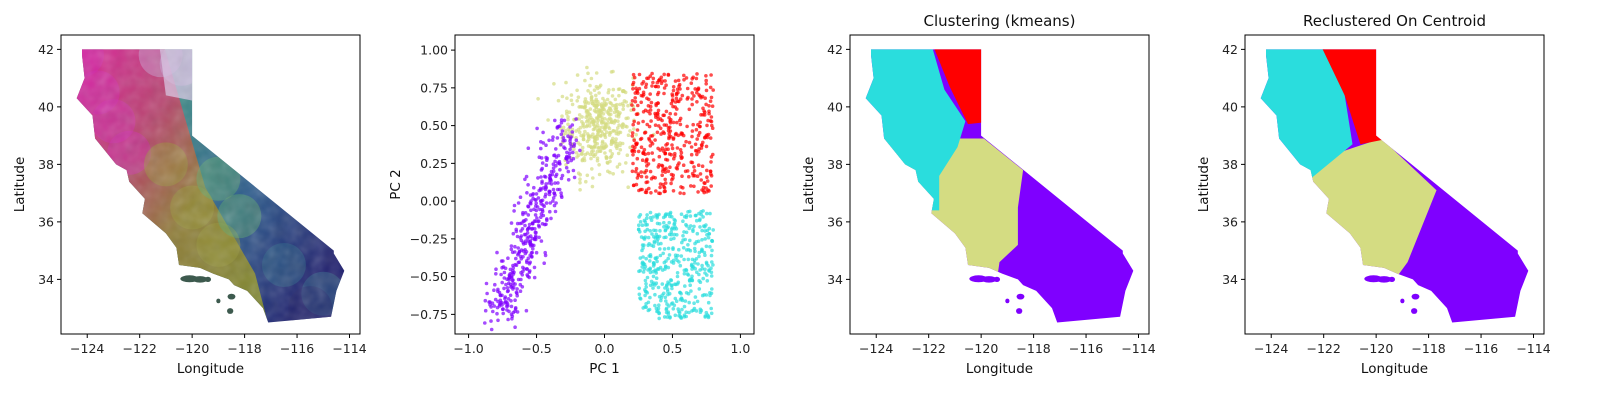 This screenshot has height=400, width=1600. What do you see at coordinates (1086, 348) in the screenshot?
I see `x-tick-label: −116` at bounding box center [1086, 348].